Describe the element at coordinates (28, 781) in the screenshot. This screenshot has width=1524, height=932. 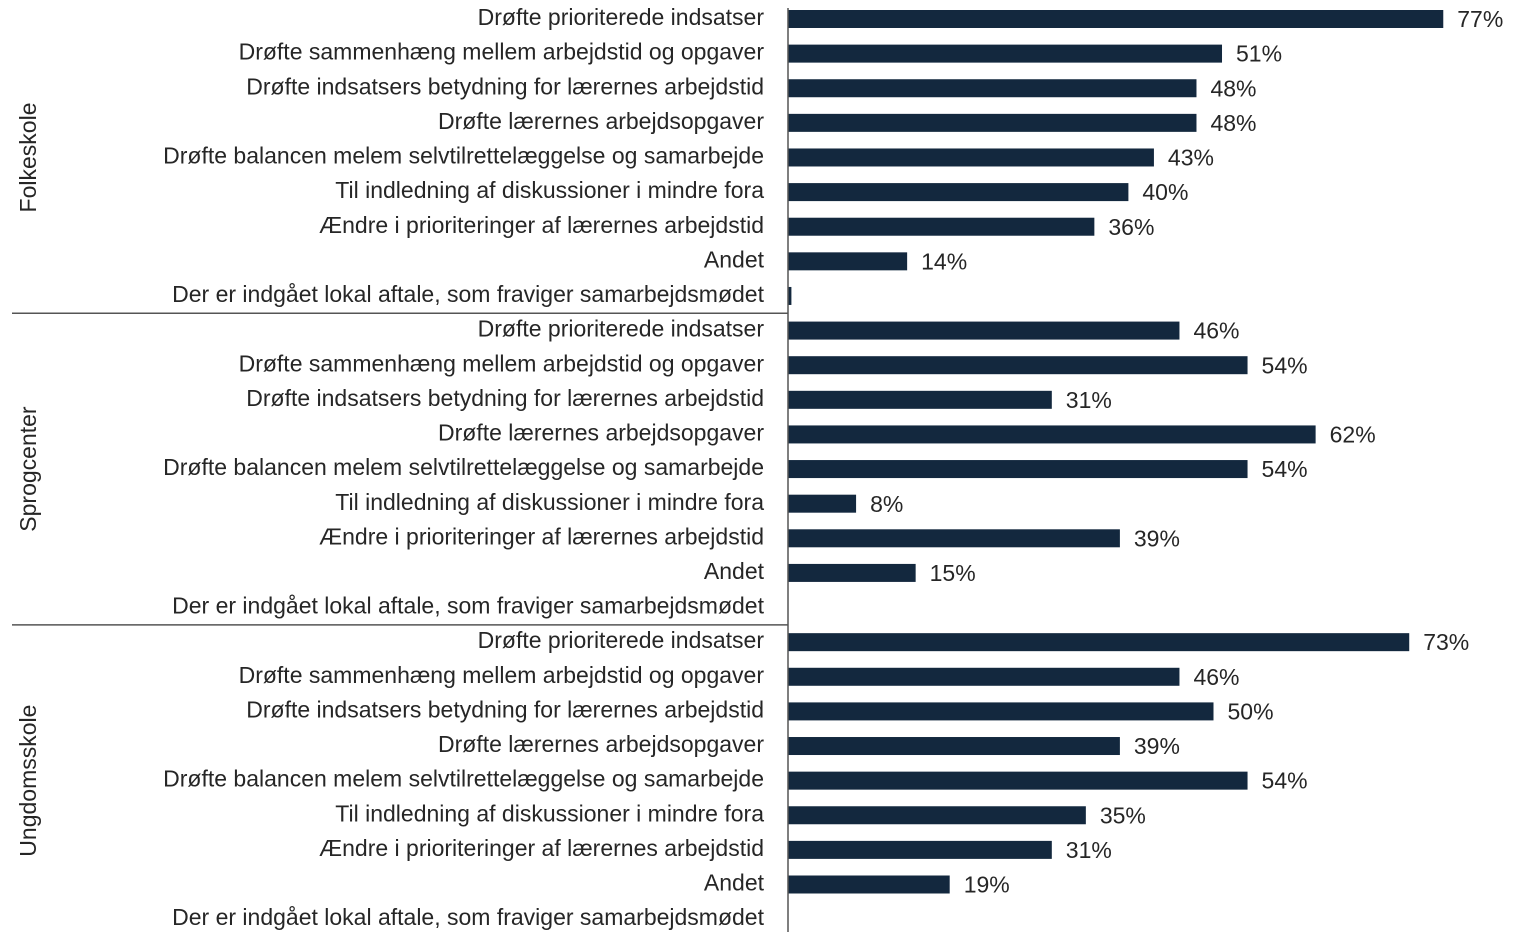
I see `group-label: Ungdomsskole` at that location.